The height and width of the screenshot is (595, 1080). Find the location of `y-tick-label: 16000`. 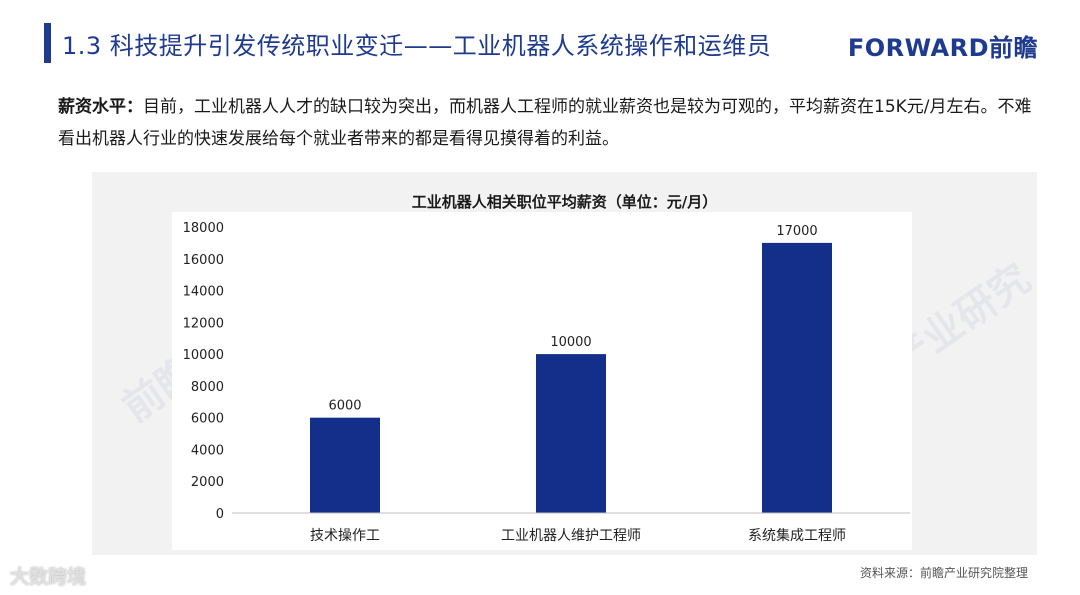

y-tick-label: 16000 is located at coordinates (203, 260).